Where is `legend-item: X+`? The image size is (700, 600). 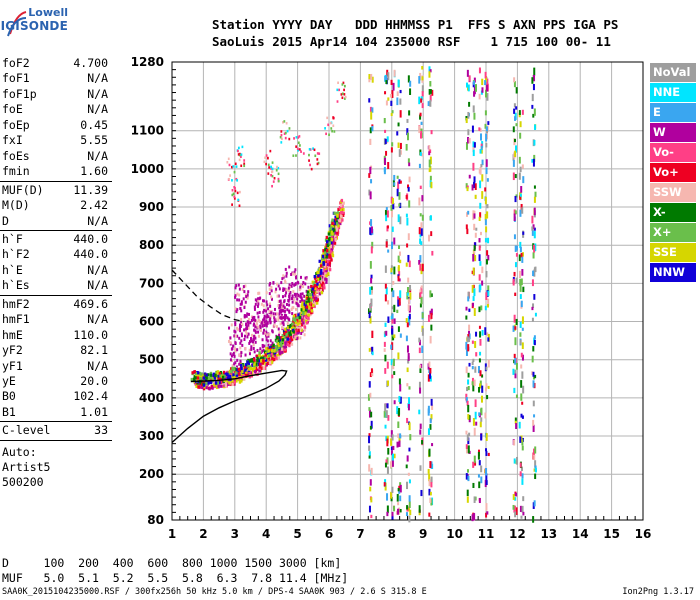
legend-item: X+ is located at coordinates (673, 232).